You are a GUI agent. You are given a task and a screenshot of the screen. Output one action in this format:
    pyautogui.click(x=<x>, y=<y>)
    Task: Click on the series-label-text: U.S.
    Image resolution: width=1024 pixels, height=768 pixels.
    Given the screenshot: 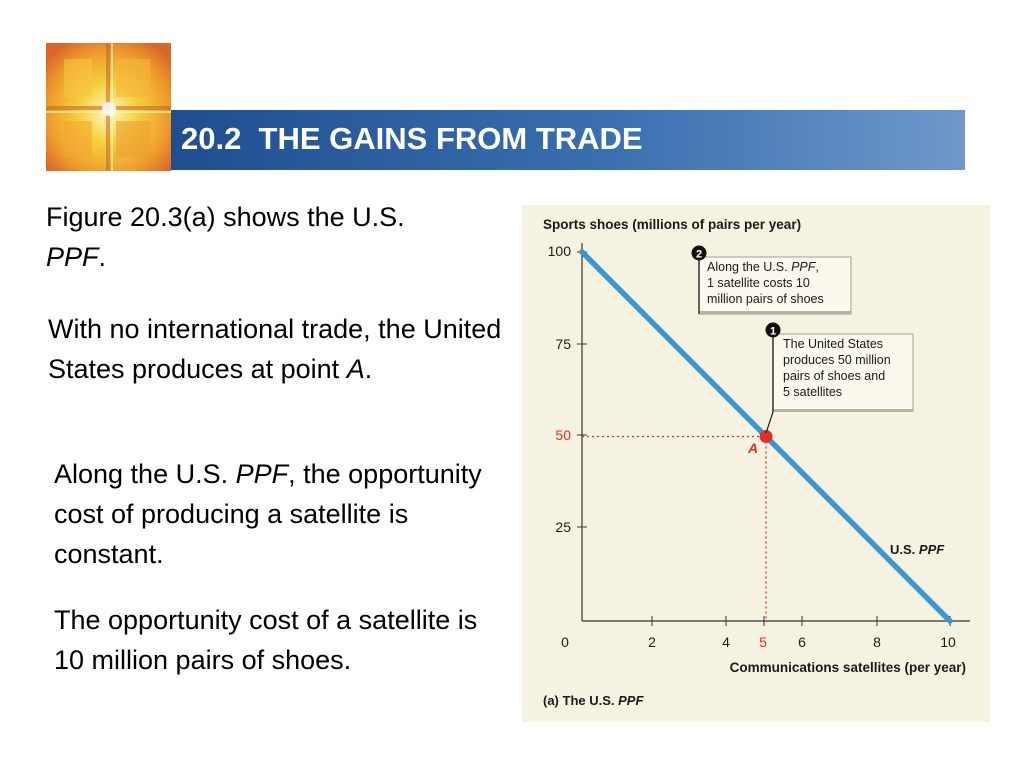 What is the action you would take?
    pyautogui.click(x=904, y=549)
    